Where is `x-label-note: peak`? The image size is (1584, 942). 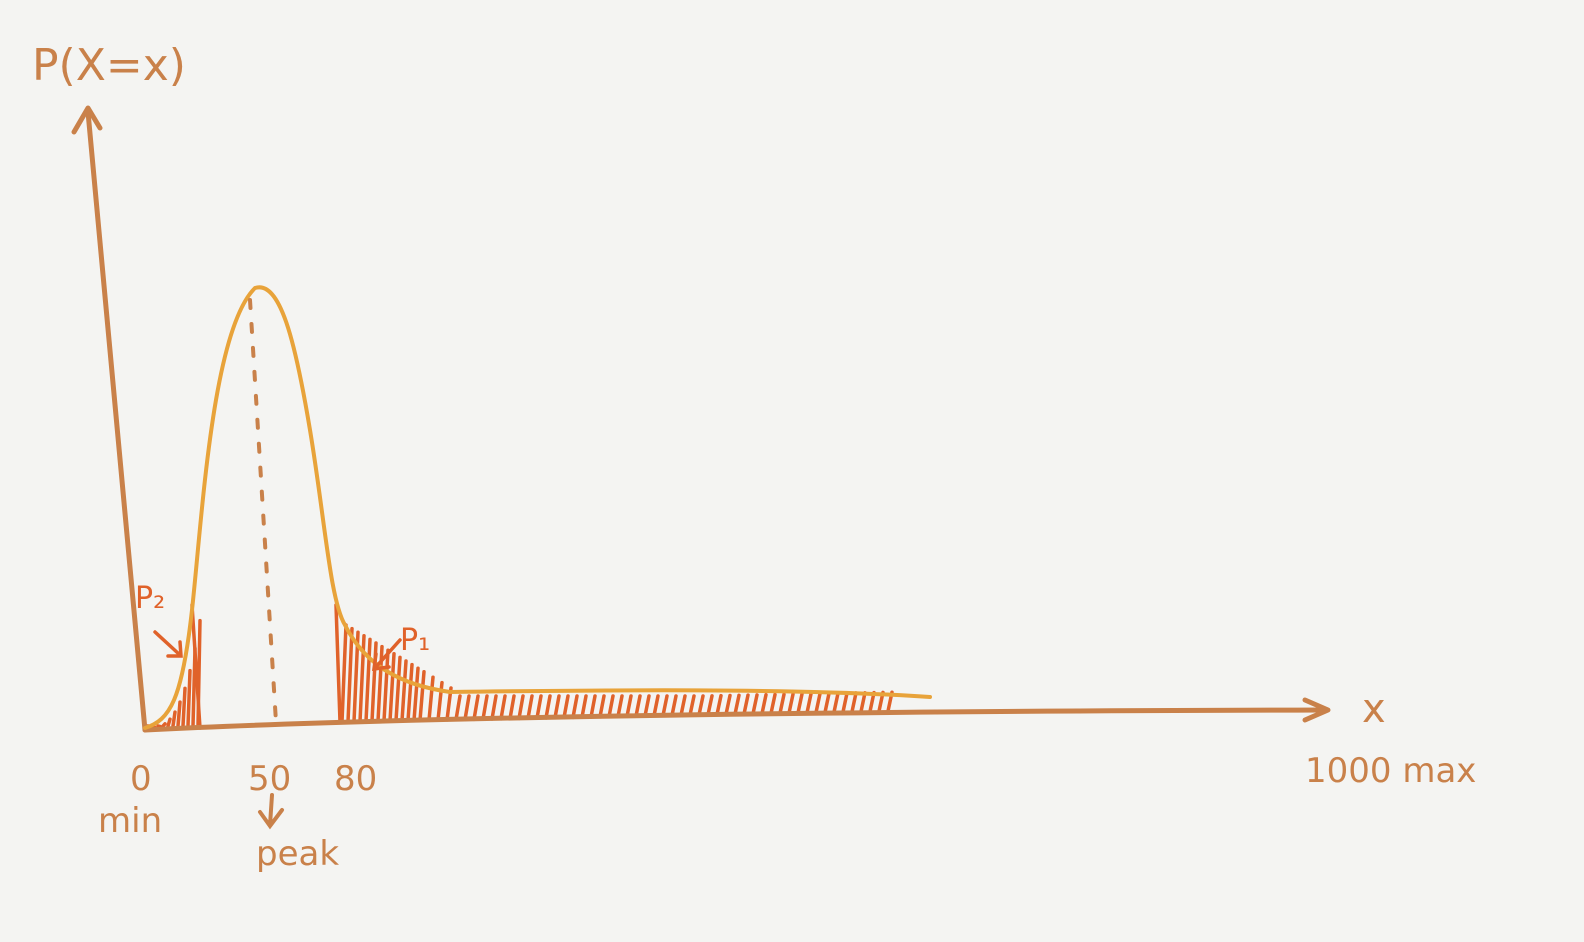
x-label-note: peak is located at coordinates (297, 854).